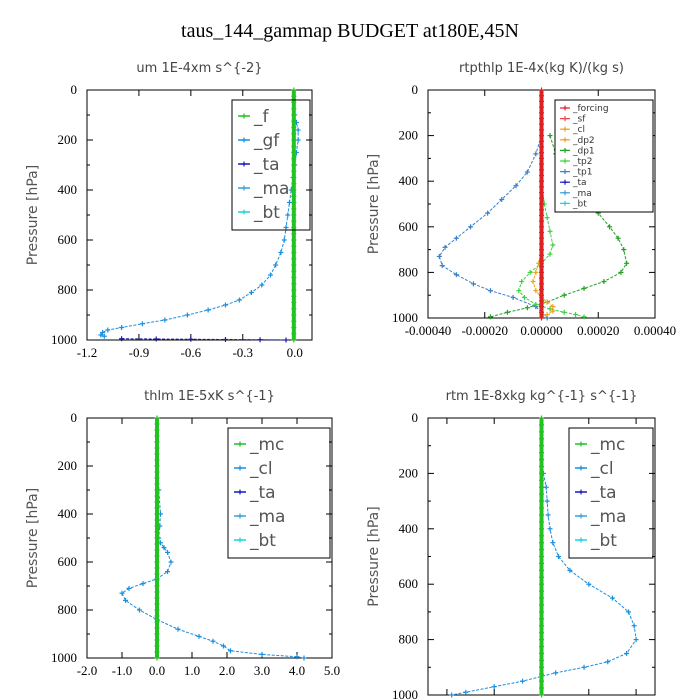  What do you see at coordinates (582, 173) in the screenshot?
I see `legend-item: _tp1` at bounding box center [582, 173].